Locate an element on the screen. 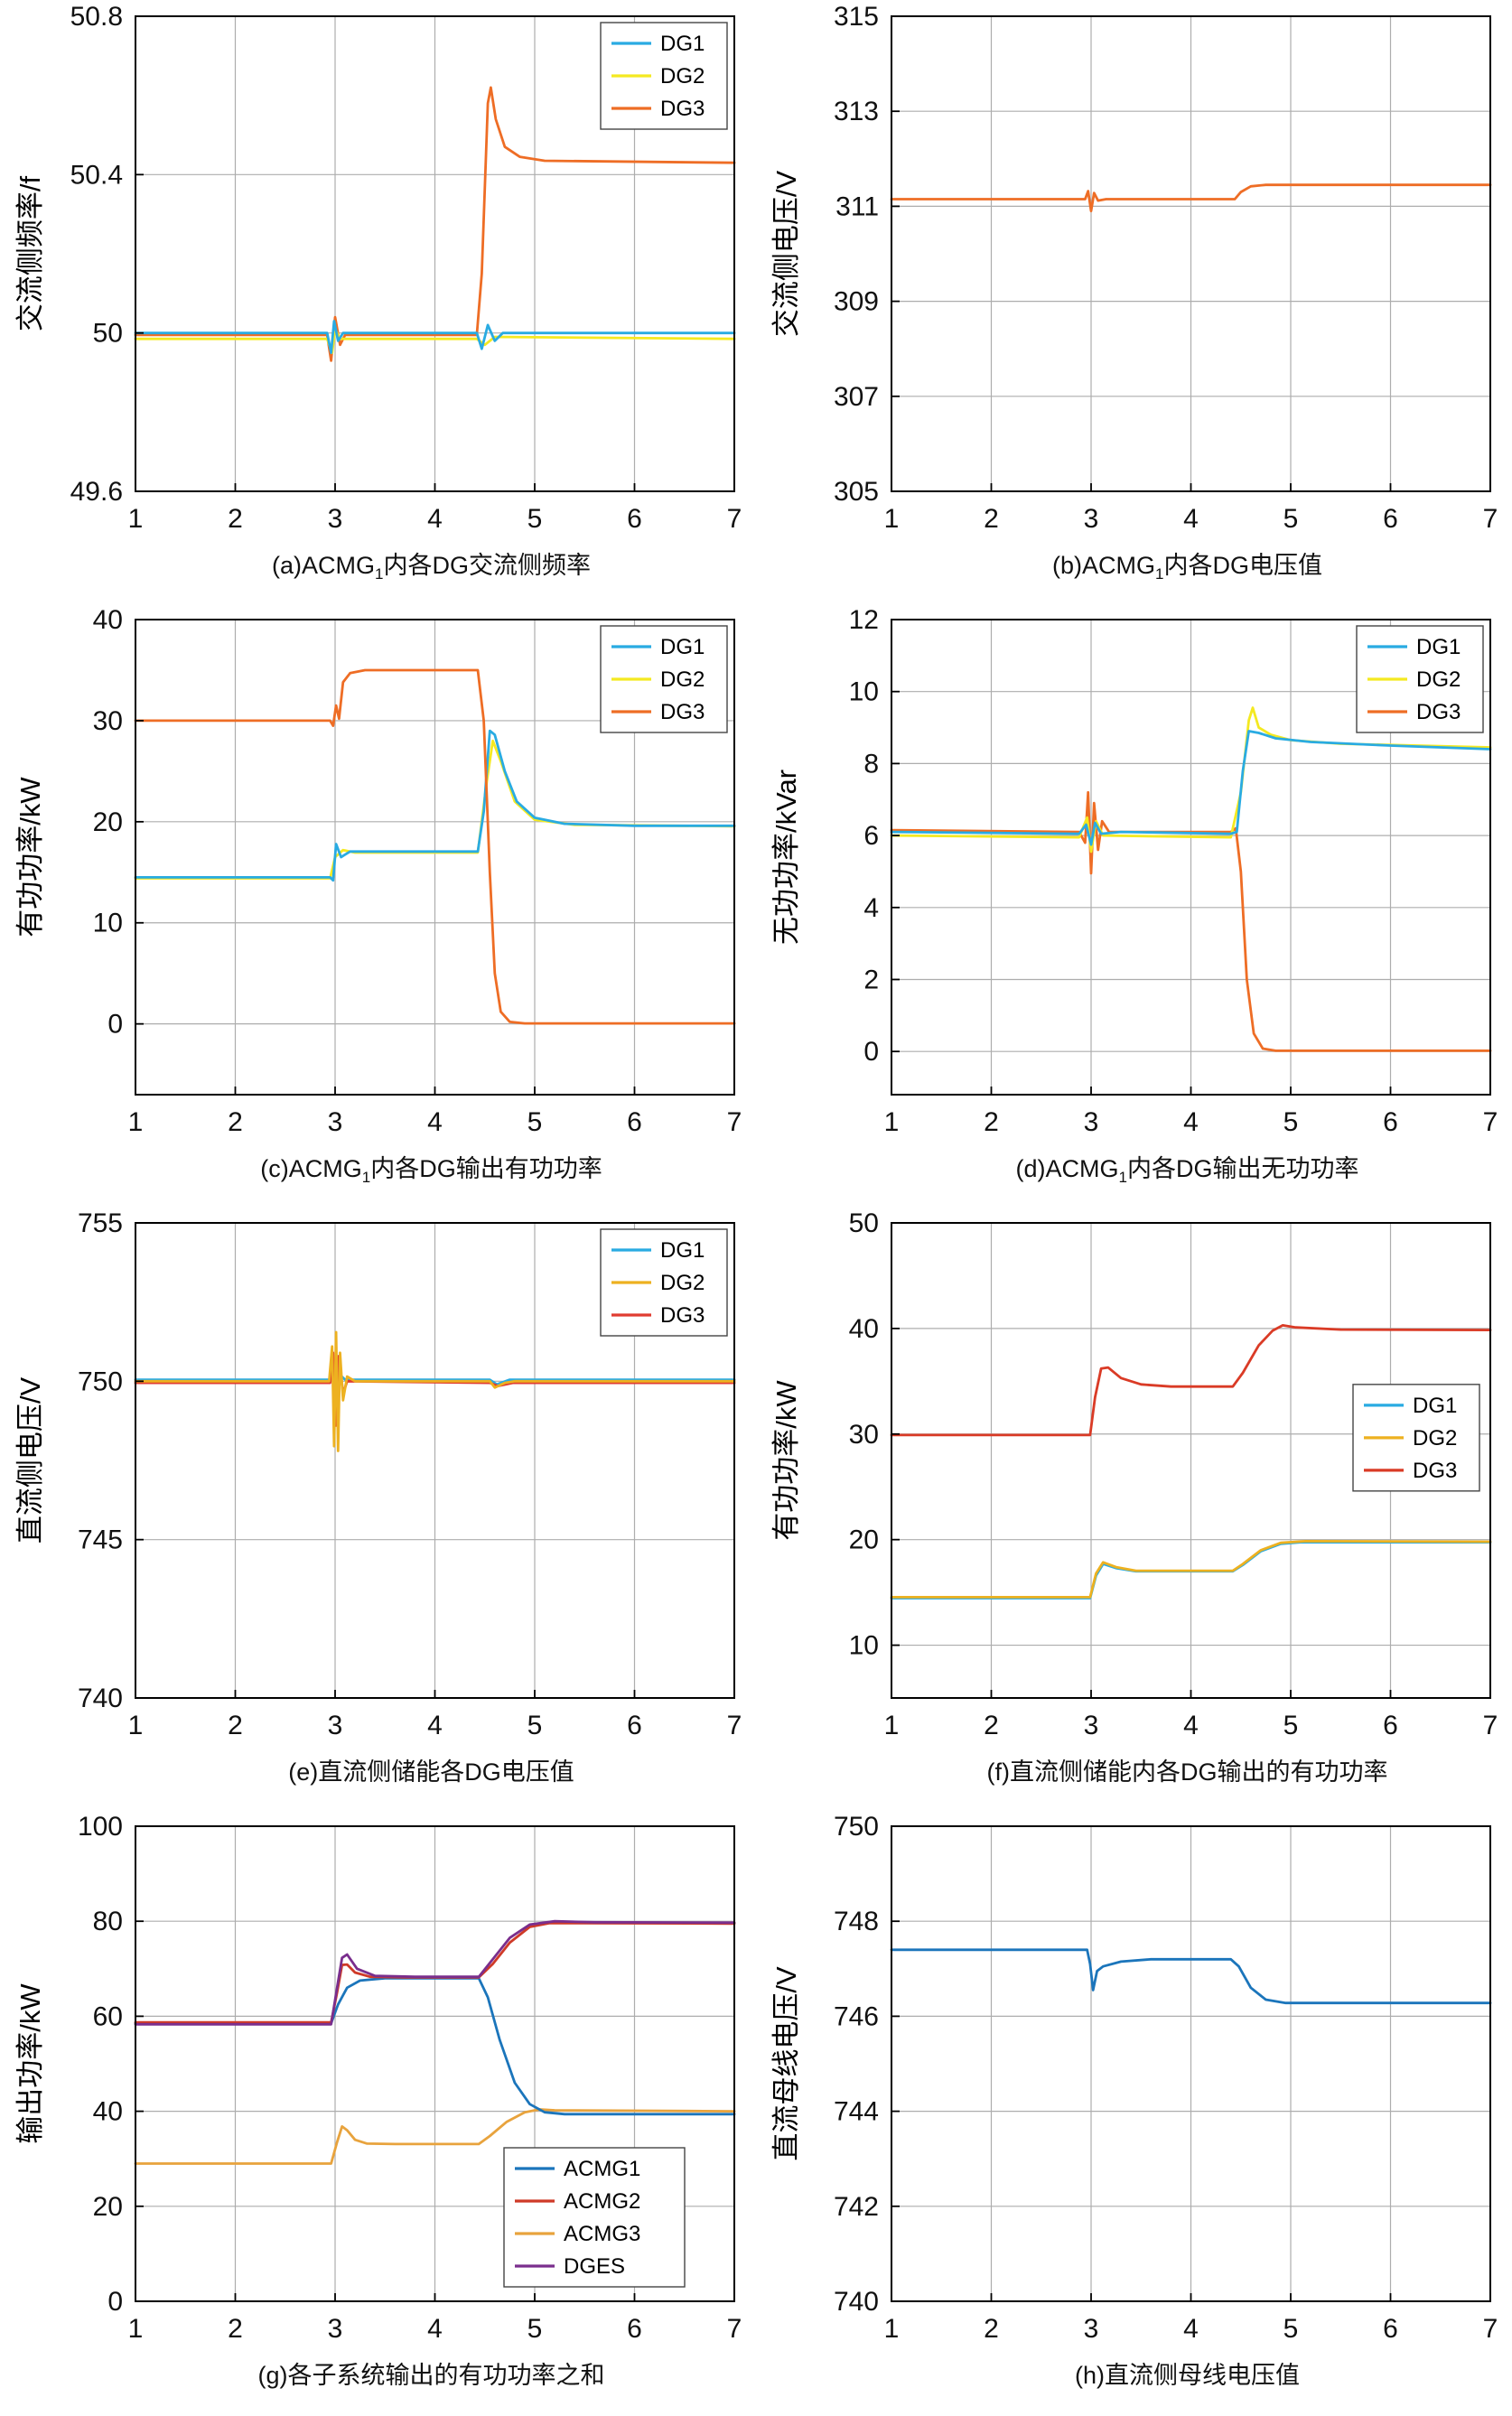  y-axis-title: 有功功率/kW is located at coordinates (786, 1460).